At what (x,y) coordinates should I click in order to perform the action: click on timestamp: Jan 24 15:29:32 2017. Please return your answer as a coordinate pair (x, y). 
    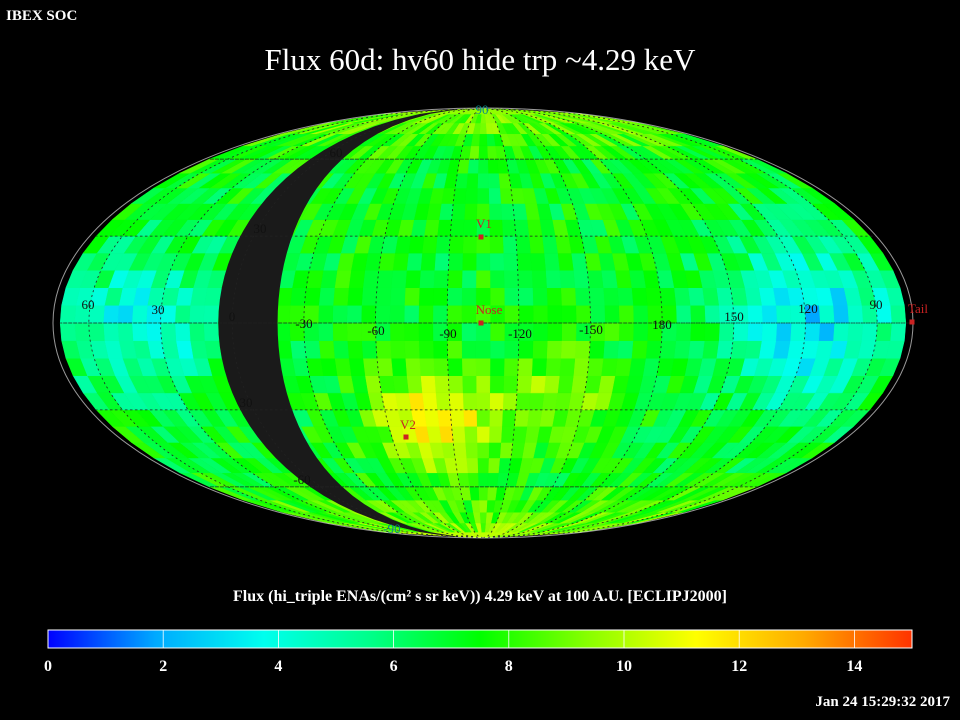
    Looking at the image, I should click on (882, 702).